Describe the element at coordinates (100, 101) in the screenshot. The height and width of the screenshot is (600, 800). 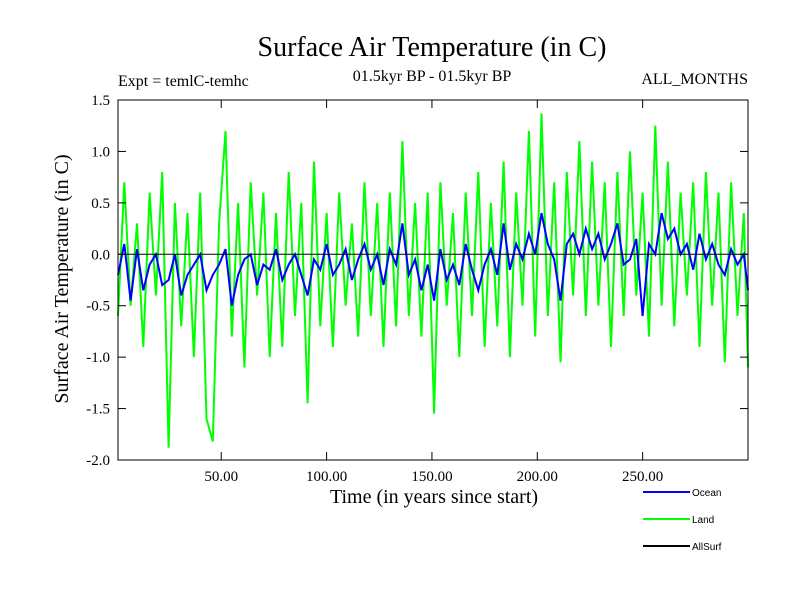
I see `y-tick-label: 1.5` at that location.